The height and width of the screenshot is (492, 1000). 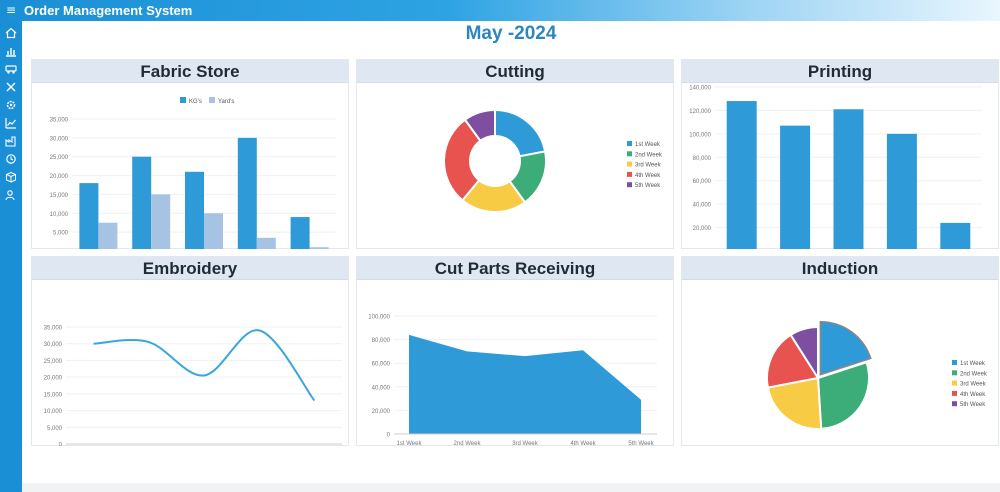 I want to click on series-line, so click(x=204, y=365).